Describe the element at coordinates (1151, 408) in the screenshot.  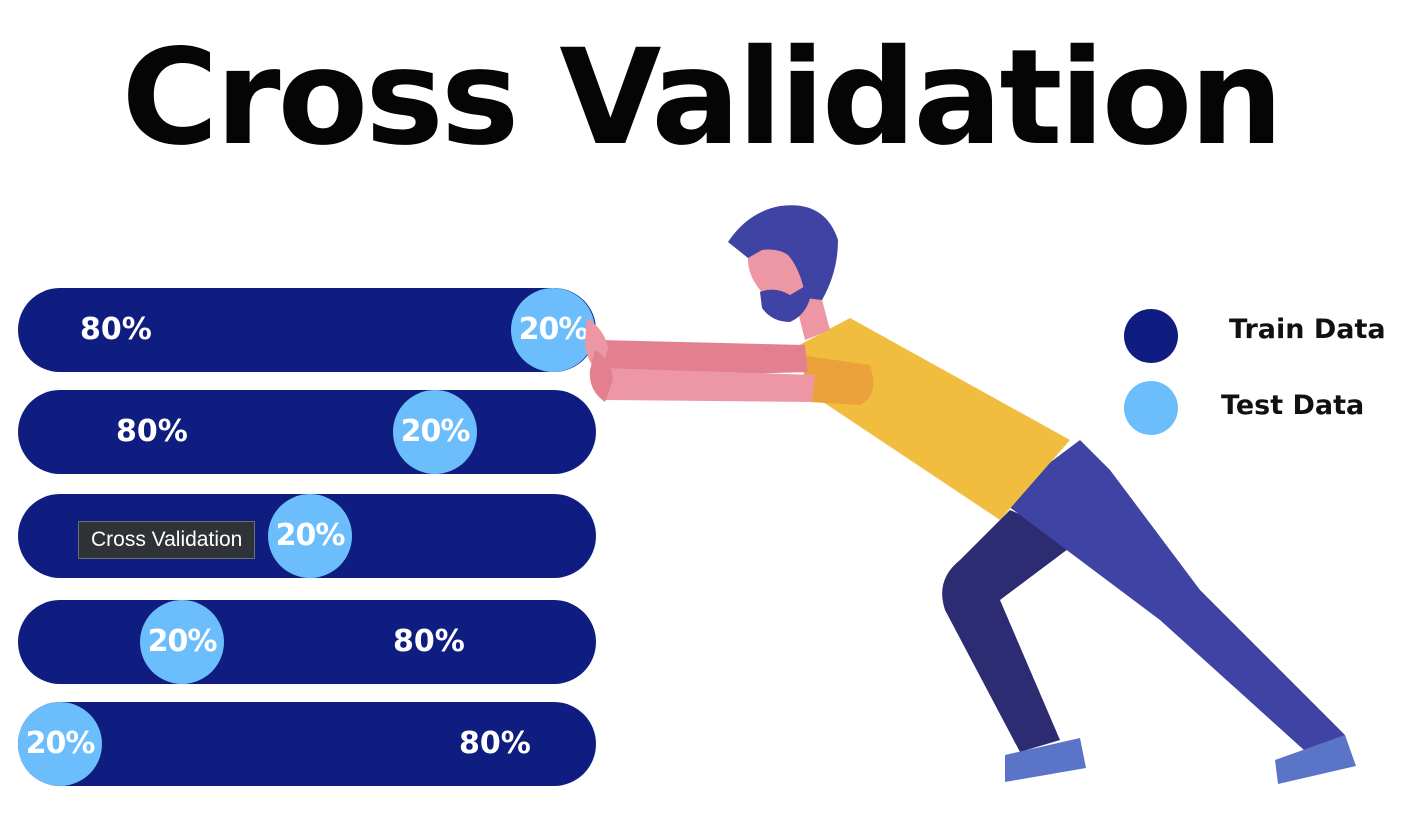
I see `test-legend-dot` at that location.